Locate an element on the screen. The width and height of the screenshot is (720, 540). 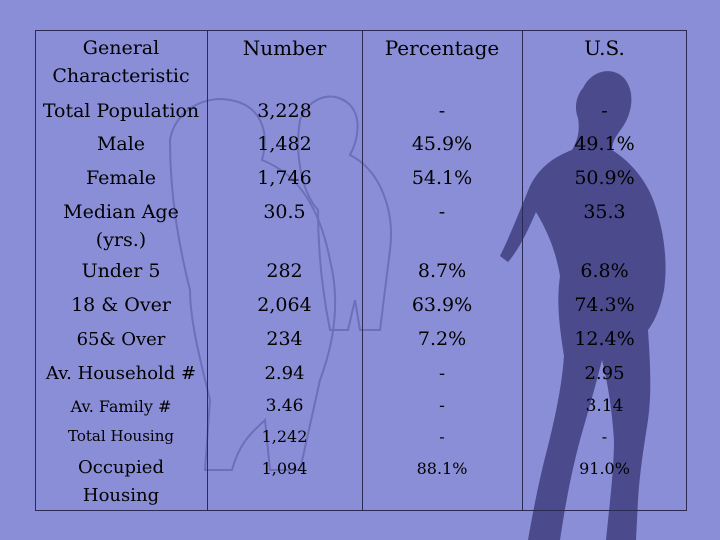
row-number: 1,242 is located at coordinates (284, 436).